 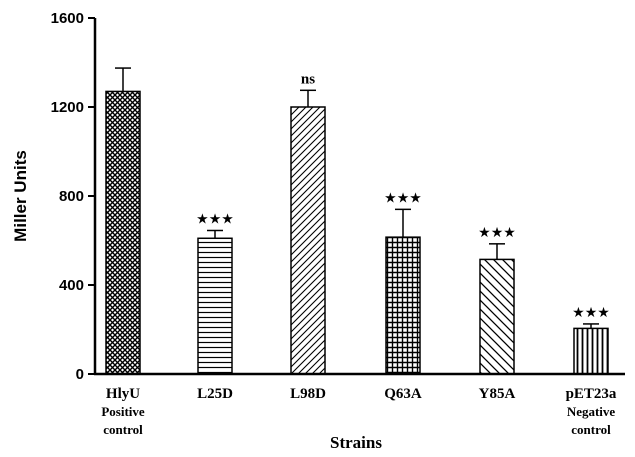 I want to click on y-axis-label: Miller Units, so click(x=20, y=196).